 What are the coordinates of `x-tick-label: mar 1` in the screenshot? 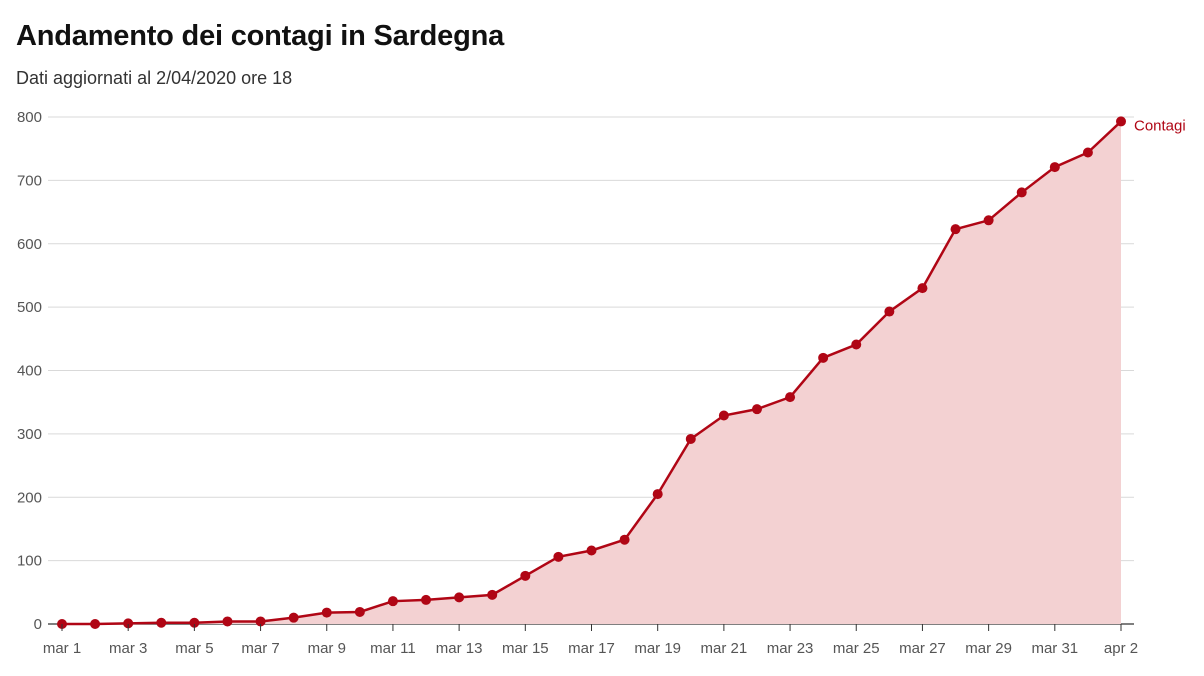 It's located at (62, 648).